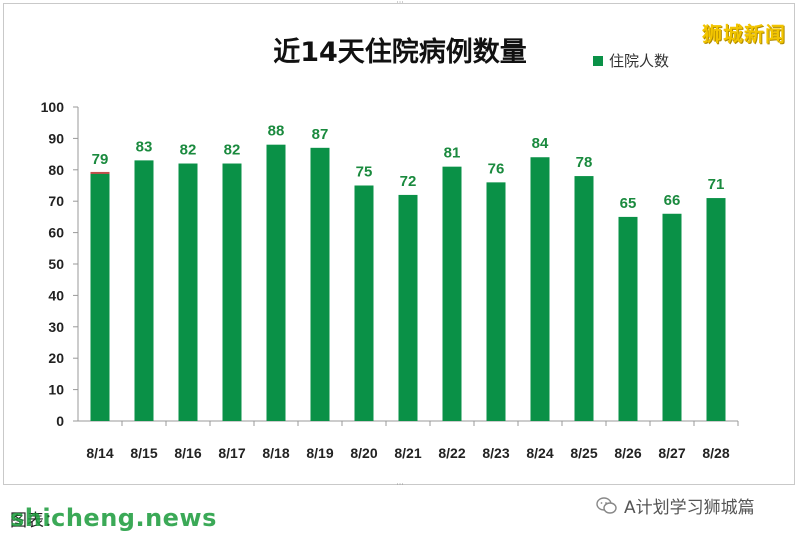  Describe the element at coordinates (639, 61) in the screenshot. I see `legend-label: 住院人数` at that location.